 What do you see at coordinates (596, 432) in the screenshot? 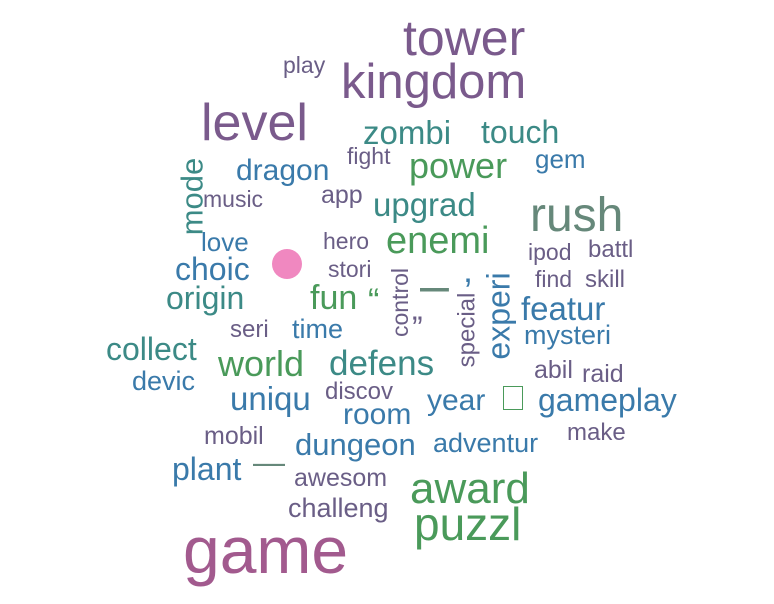
I see `word-make: make` at bounding box center [596, 432].